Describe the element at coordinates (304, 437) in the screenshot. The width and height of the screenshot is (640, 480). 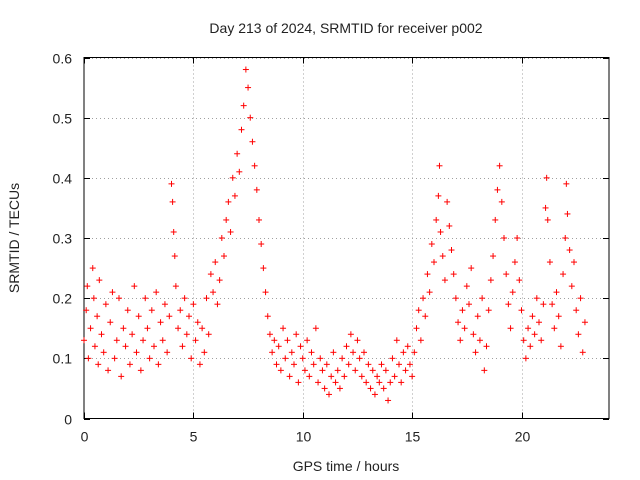
I see `x-tick-label: 10` at that location.